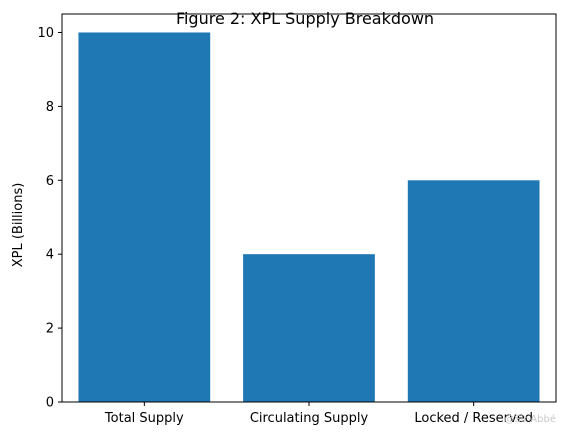 This screenshot has width=562, height=439. What do you see at coordinates (309, 328) in the screenshot?
I see `bar-circulating-supply` at bounding box center [309, 328].